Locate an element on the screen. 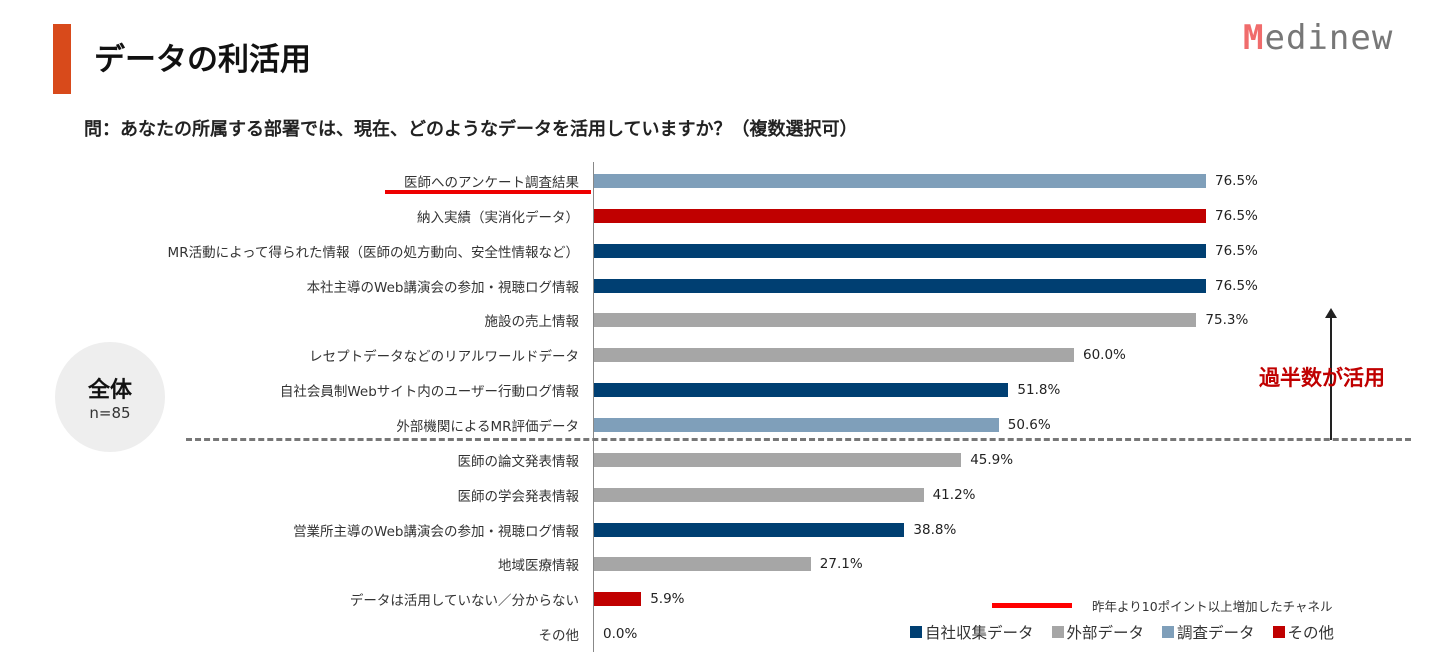  majority-threshold-line is located at coordinates (798, 439).